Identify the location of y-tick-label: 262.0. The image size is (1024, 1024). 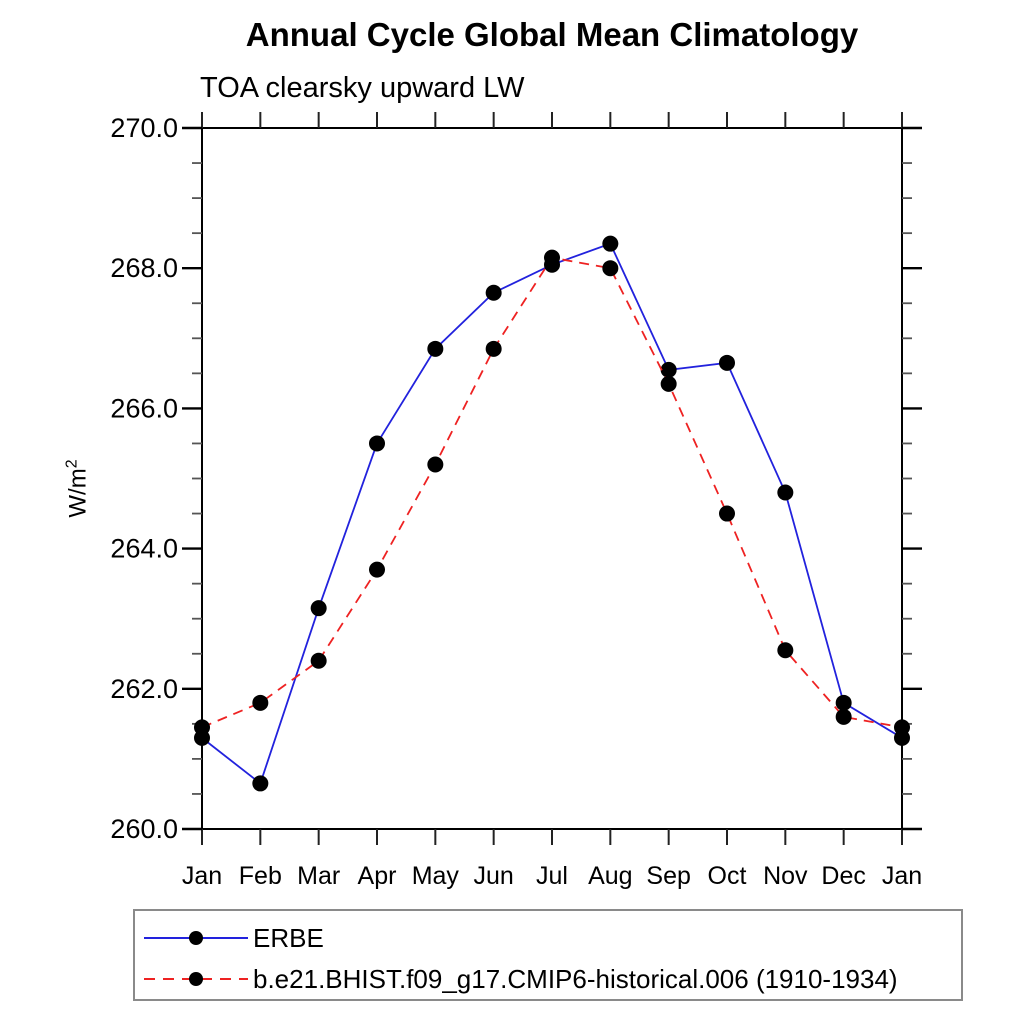
(144, 689).